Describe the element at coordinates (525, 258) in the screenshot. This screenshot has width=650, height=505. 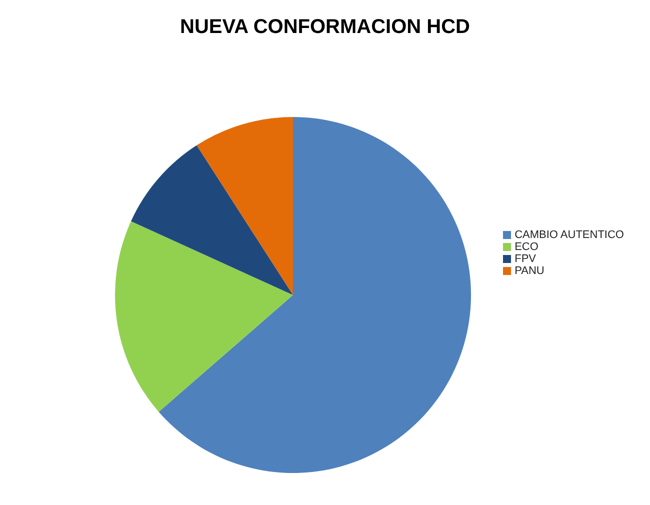
I see `legend-label: FPV` at that location.